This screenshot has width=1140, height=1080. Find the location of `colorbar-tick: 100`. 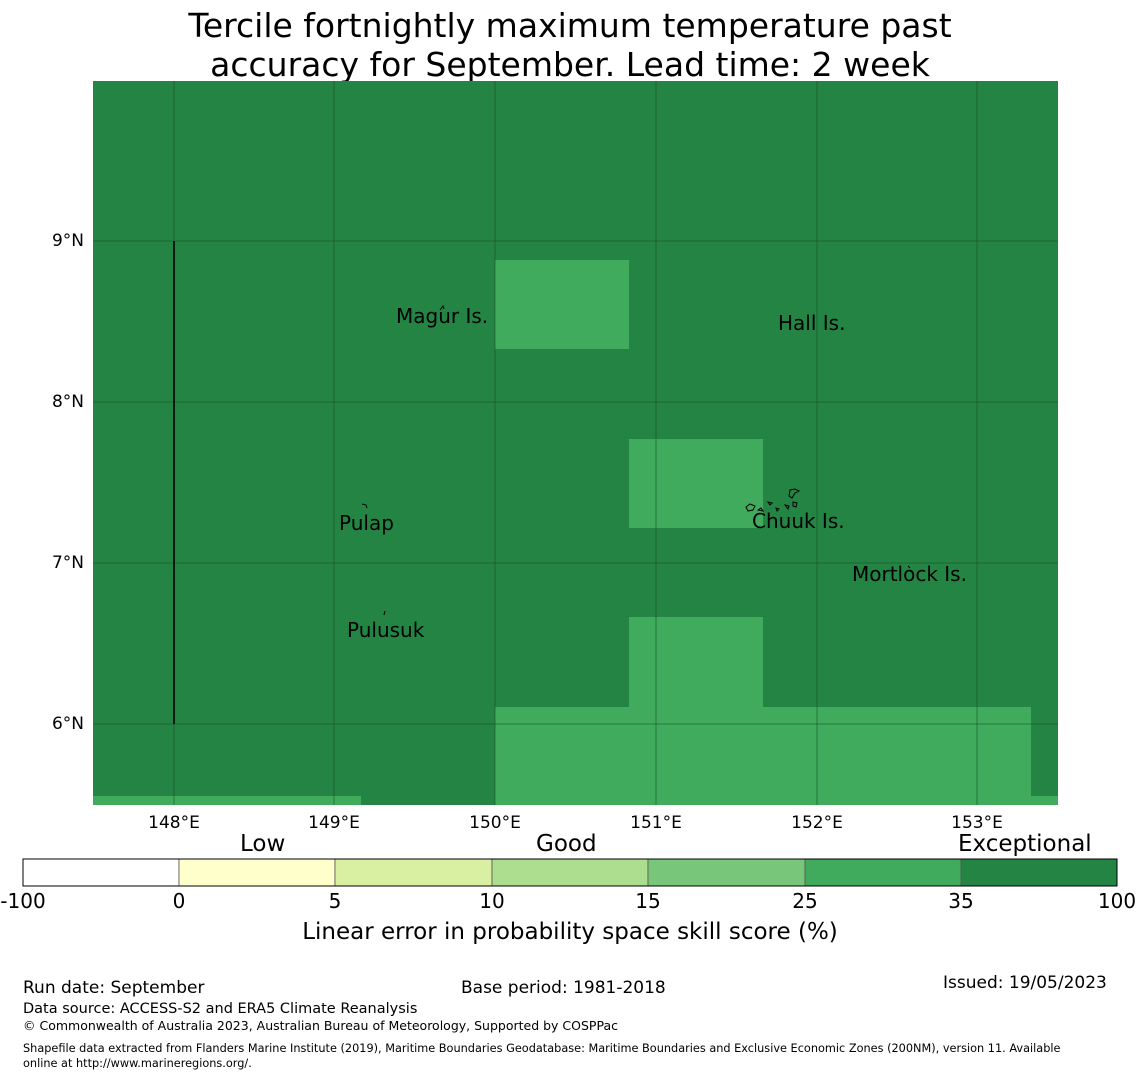

colorbar-tick: 100 is located at coordinates (1117, 901).